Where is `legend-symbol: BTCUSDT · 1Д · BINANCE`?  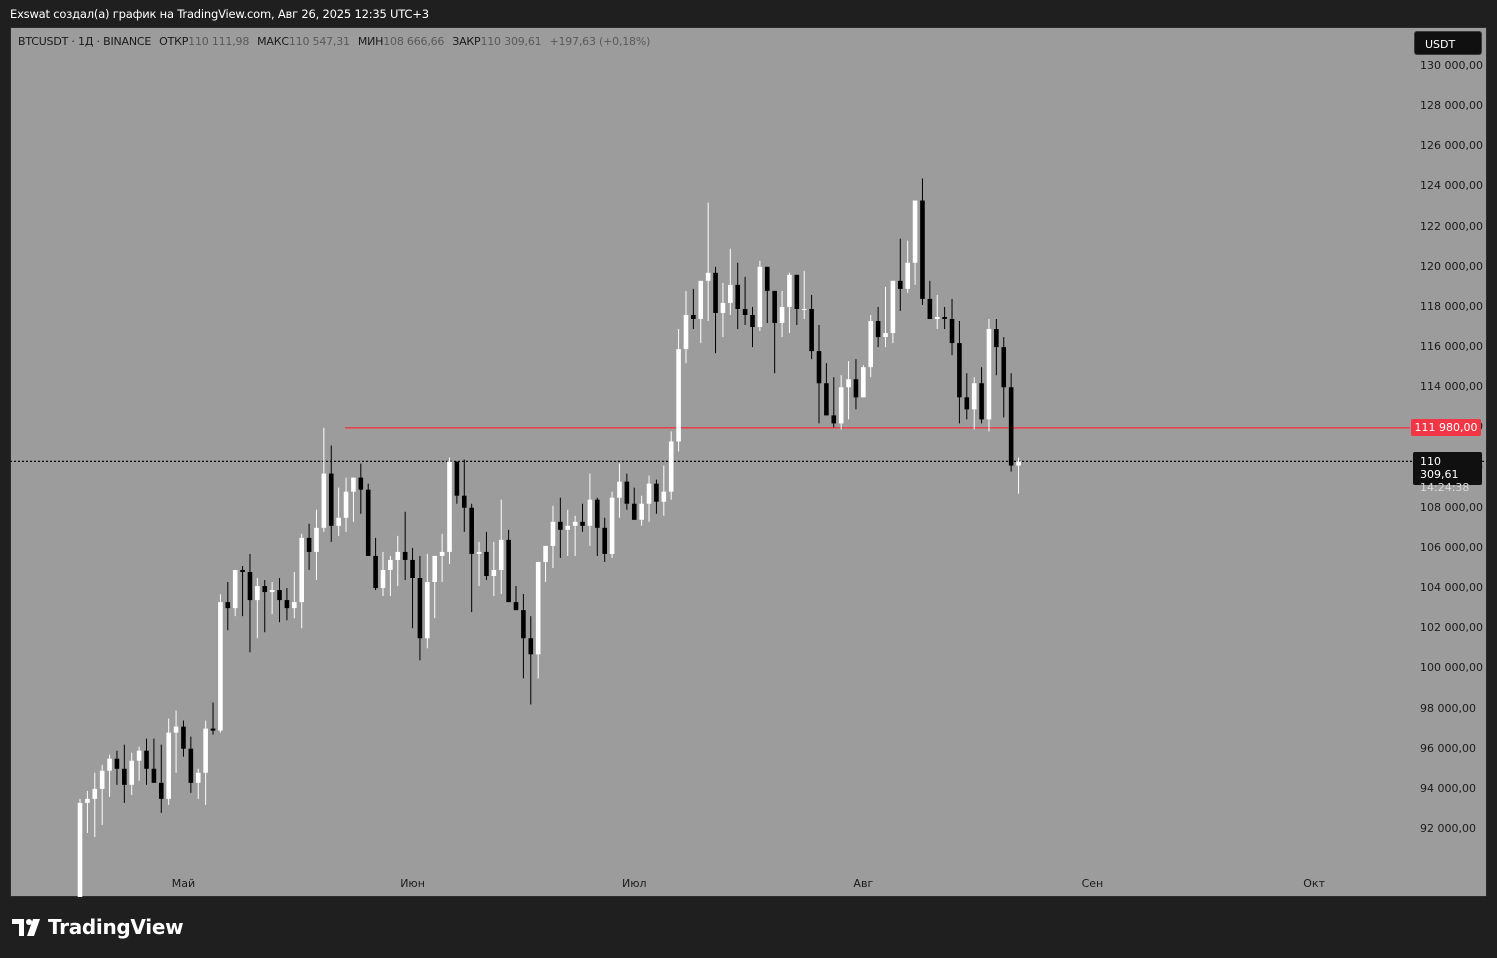 legend-symbol: BTCUSDT · 1Д · BINANCE is located at coordinates (85, 41).